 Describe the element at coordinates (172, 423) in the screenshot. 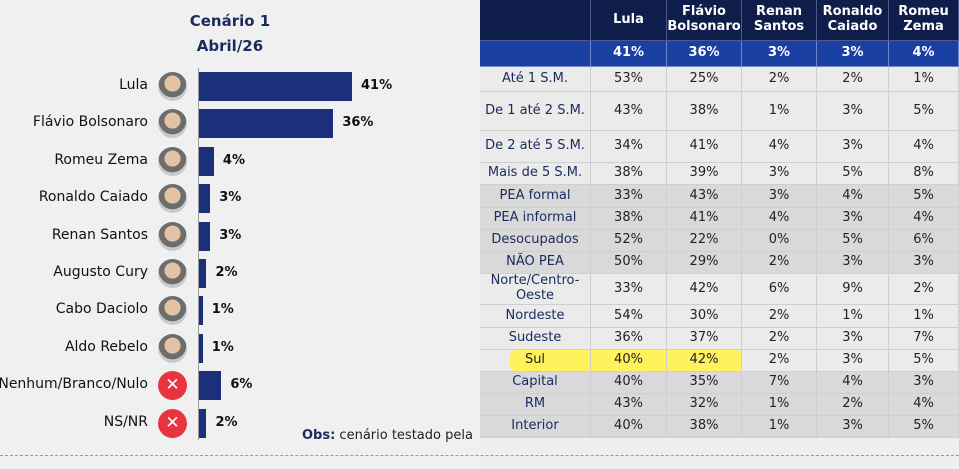

I see `x-icon: ✕` at that location.